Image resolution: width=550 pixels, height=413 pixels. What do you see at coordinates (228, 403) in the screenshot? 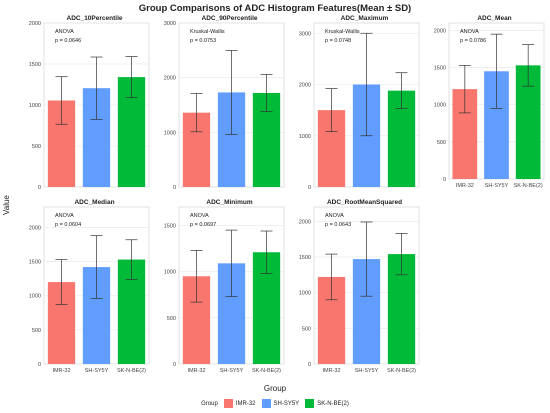
I see `legend-key-imr32` at bounding box center [228, 403].